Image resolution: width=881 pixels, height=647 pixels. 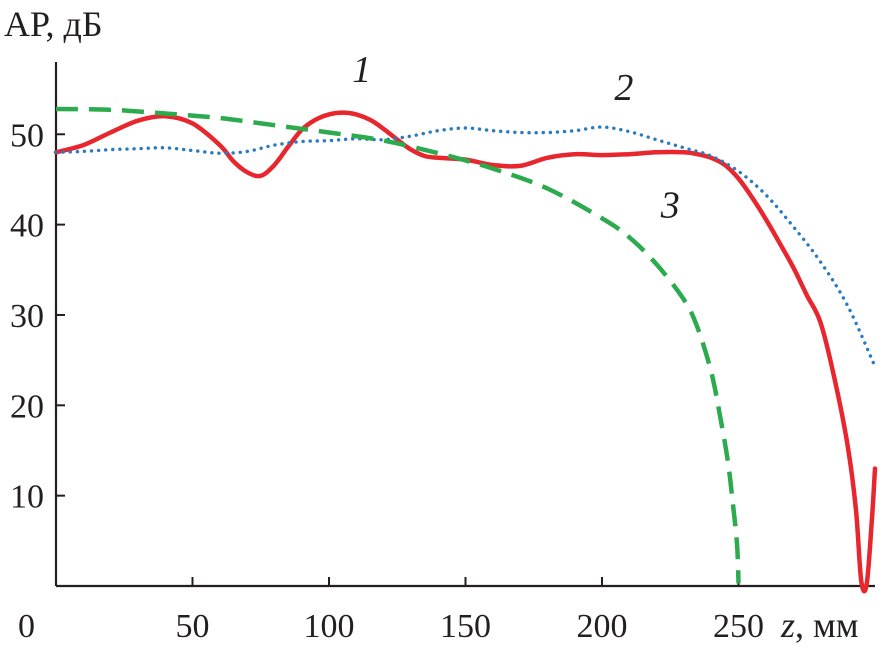 I want to click on y-tick-label: 40, so click(x=27, y=226).